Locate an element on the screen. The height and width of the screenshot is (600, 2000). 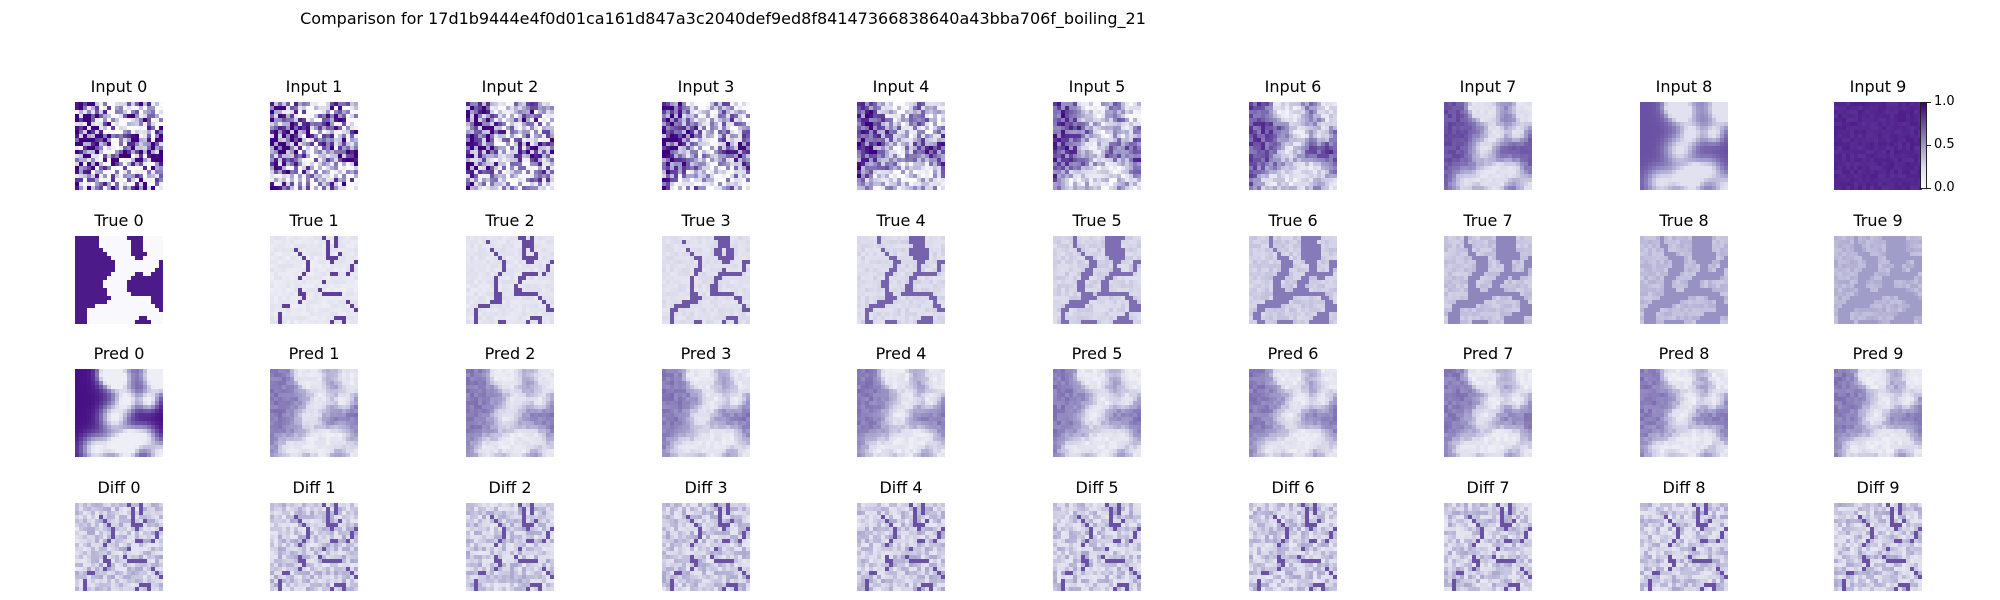
panel-title-input-7: Input 7 is located at coordinates (1488, 86).